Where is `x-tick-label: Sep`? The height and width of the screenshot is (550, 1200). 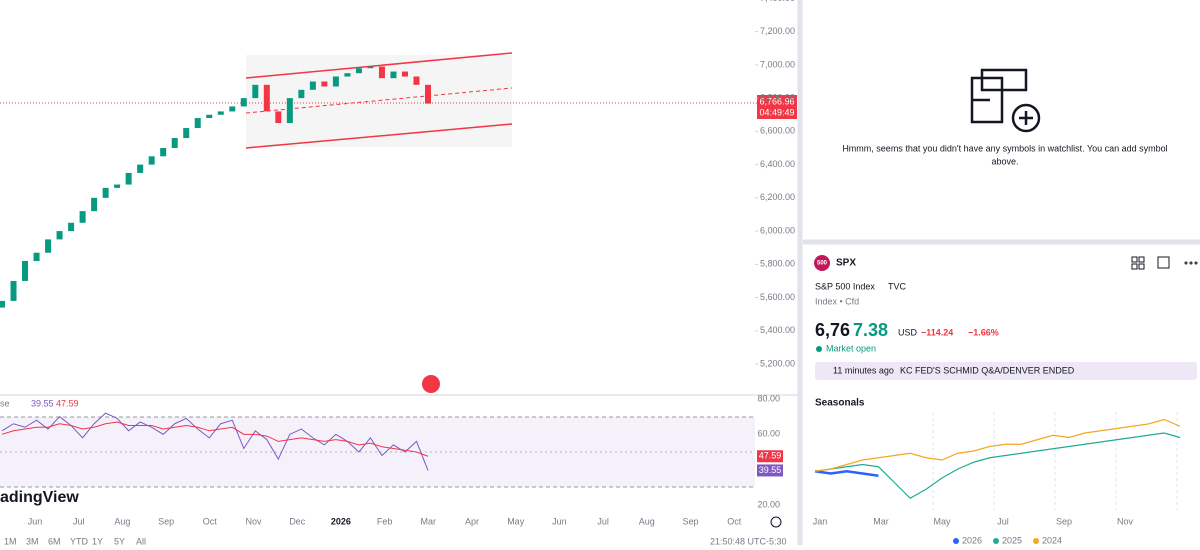 x-tick-label: Sep is located at coordinates (1064, 521).